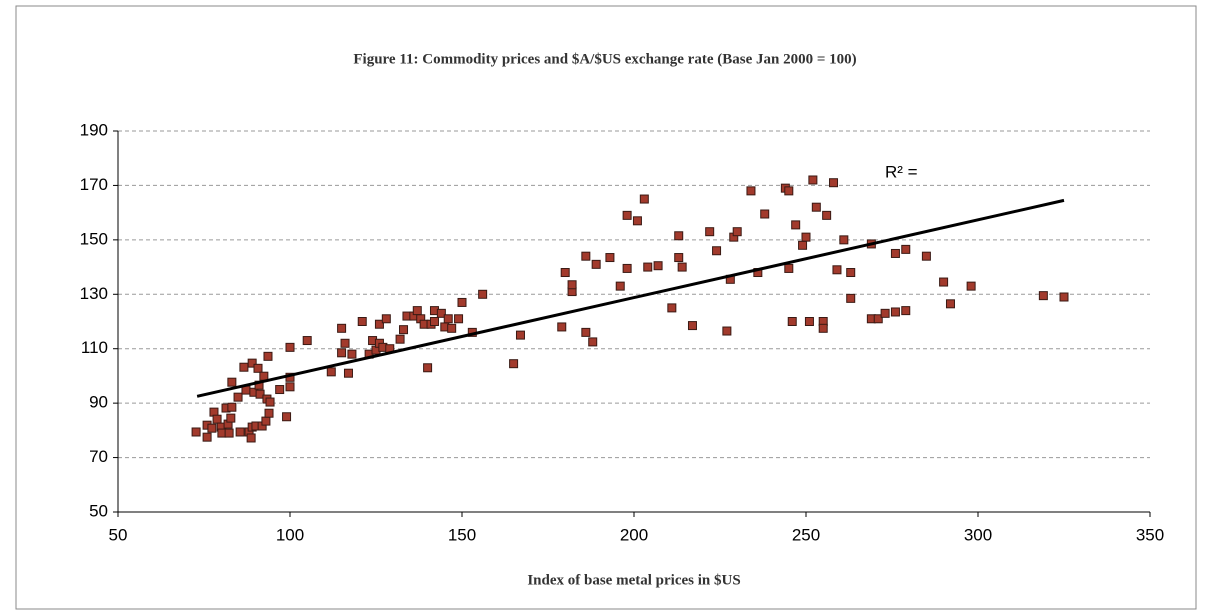 This screenshot has height=616, width=1211. Describe the element at coordinates (634, 534) in the screenshot. I see `x-tick-label: 200` at that location.